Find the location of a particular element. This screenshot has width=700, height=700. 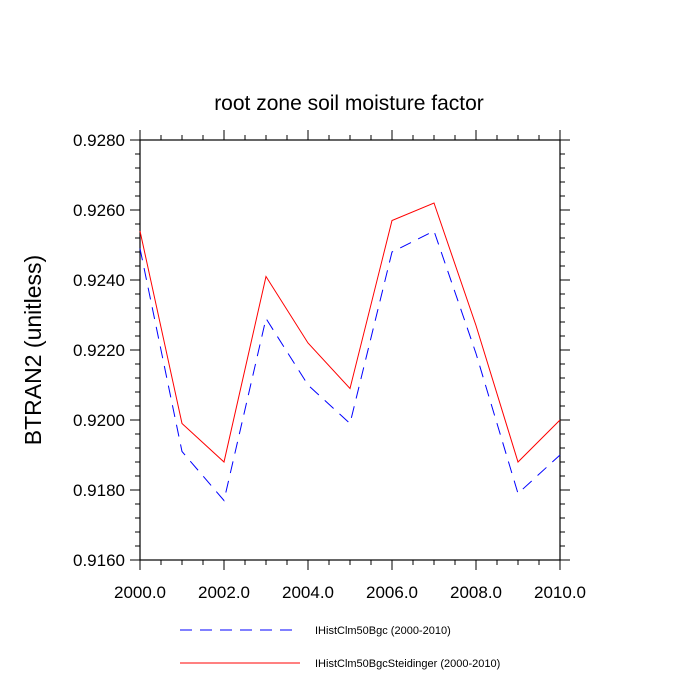

chart-title: root zone soil moisture factor is located at coordinates (349, 103).